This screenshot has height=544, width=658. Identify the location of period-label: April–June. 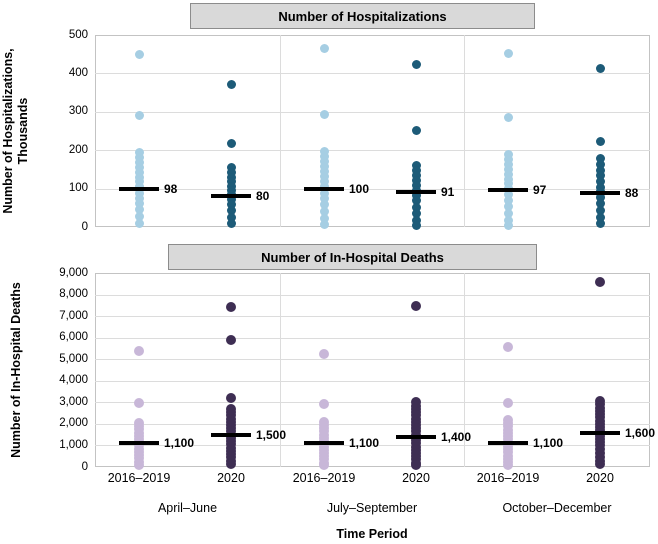
(187, 508).